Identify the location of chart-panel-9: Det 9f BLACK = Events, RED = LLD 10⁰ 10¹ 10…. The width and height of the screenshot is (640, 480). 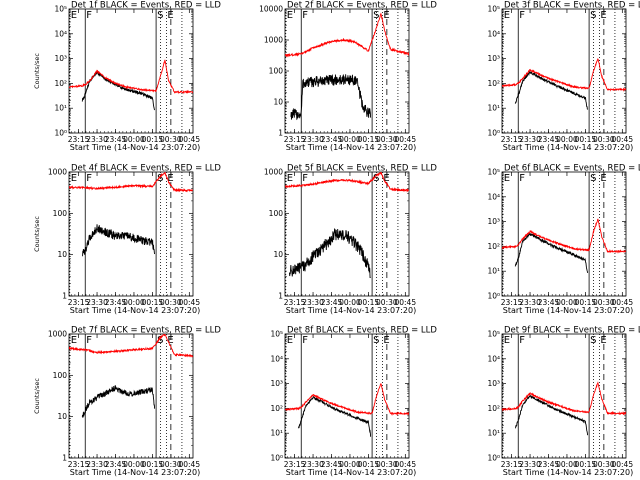
(563, 402).